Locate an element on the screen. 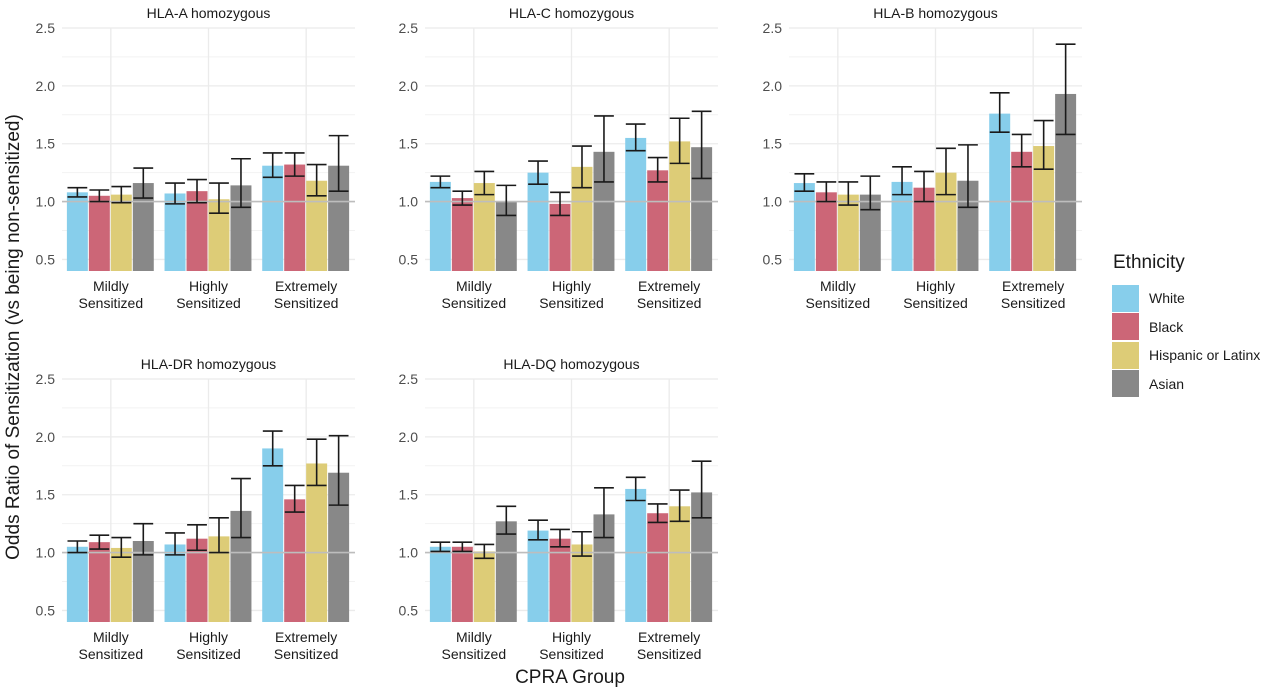 Image resolution: width=1280 pixels, height=695 pixels. legend-title: Ethnicity is located at coordinates (1149, 262).